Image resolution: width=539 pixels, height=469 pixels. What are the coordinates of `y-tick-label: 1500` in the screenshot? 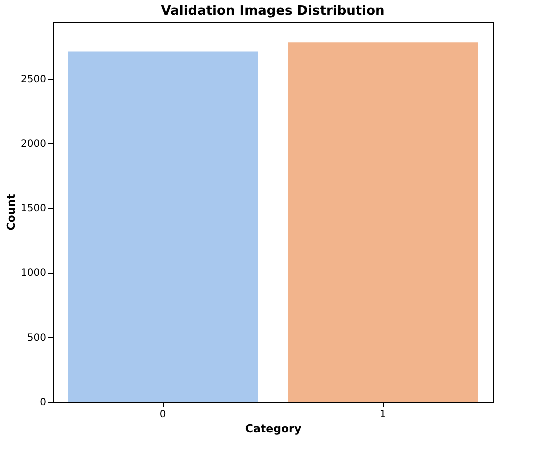 It's located at (33, 209).